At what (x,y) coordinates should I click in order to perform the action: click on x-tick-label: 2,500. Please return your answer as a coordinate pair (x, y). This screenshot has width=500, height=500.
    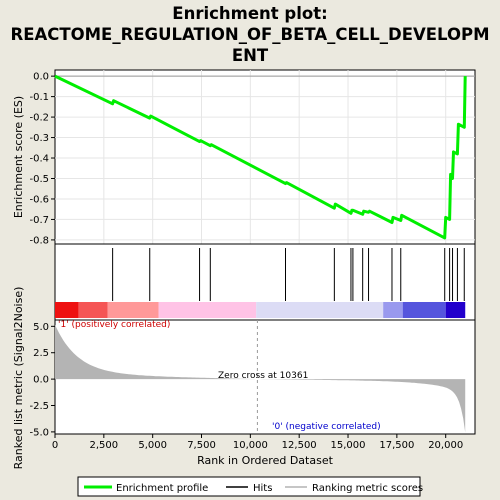
    Looking at the image, I should click on (104, 445).